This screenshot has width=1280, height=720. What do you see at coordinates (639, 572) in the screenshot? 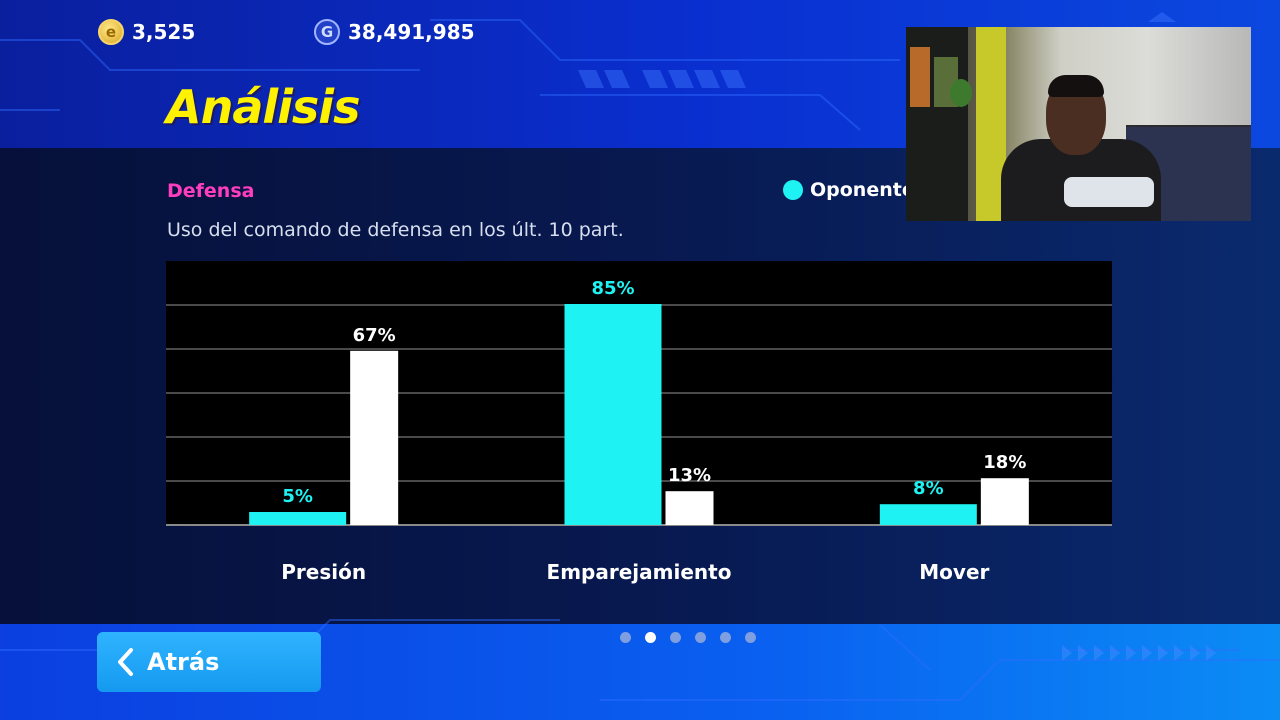
I see `category-label: Emparejamiento` at bounding box center [639, 572].